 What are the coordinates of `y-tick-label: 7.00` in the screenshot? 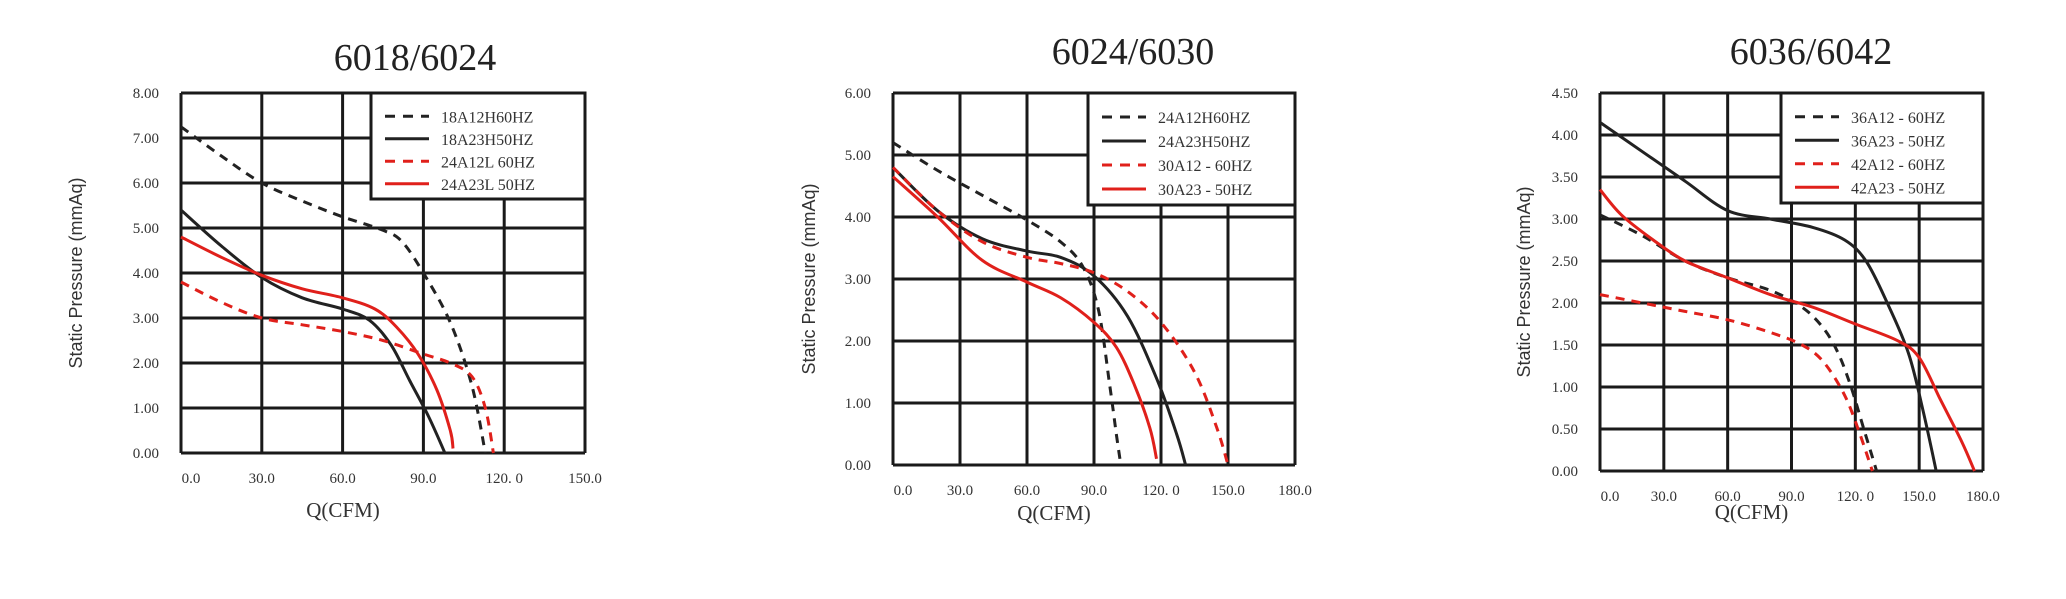 It's located at (146, 139).